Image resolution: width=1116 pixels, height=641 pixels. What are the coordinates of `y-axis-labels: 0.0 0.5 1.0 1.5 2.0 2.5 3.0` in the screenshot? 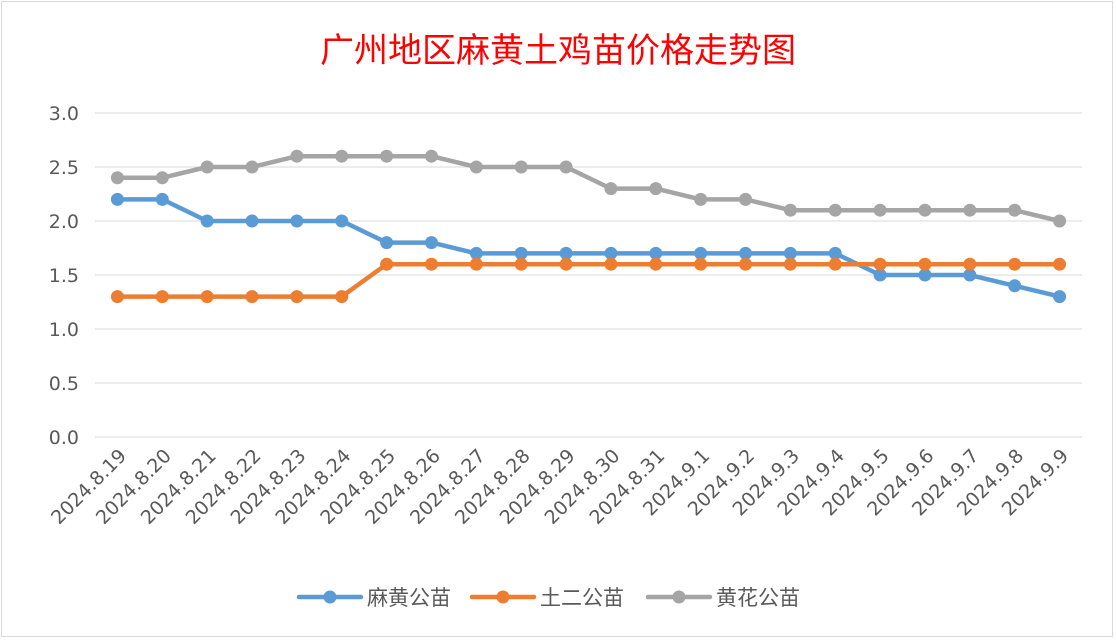 It's located at (64, 276).